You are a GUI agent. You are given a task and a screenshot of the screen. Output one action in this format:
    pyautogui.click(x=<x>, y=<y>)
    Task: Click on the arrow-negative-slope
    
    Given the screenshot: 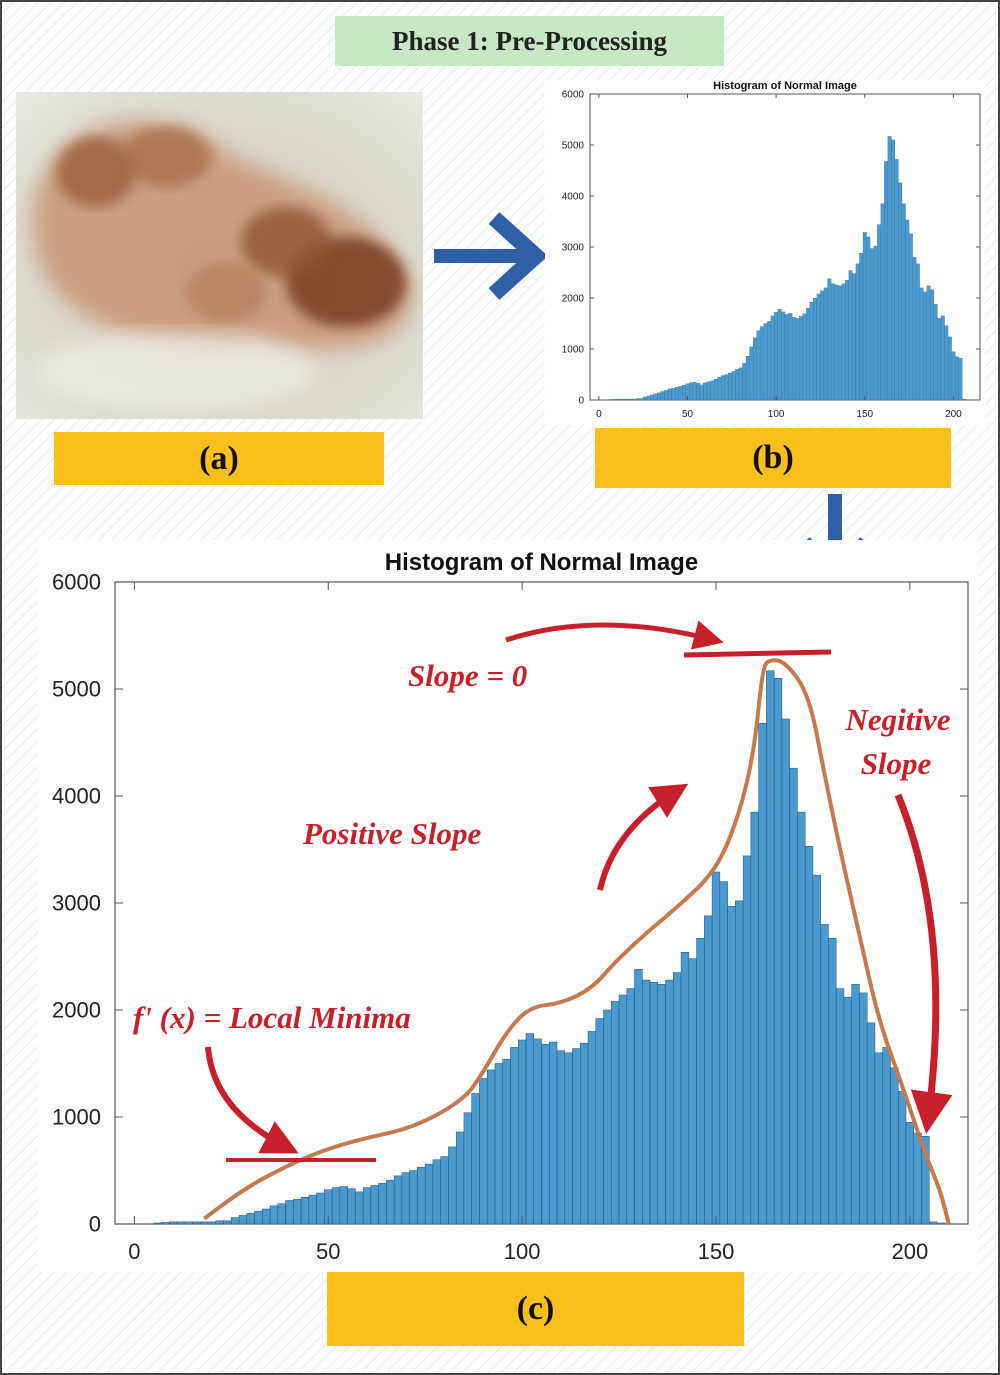 What is the action you would take?
    pyautogui.click(x=923, y=963)
    